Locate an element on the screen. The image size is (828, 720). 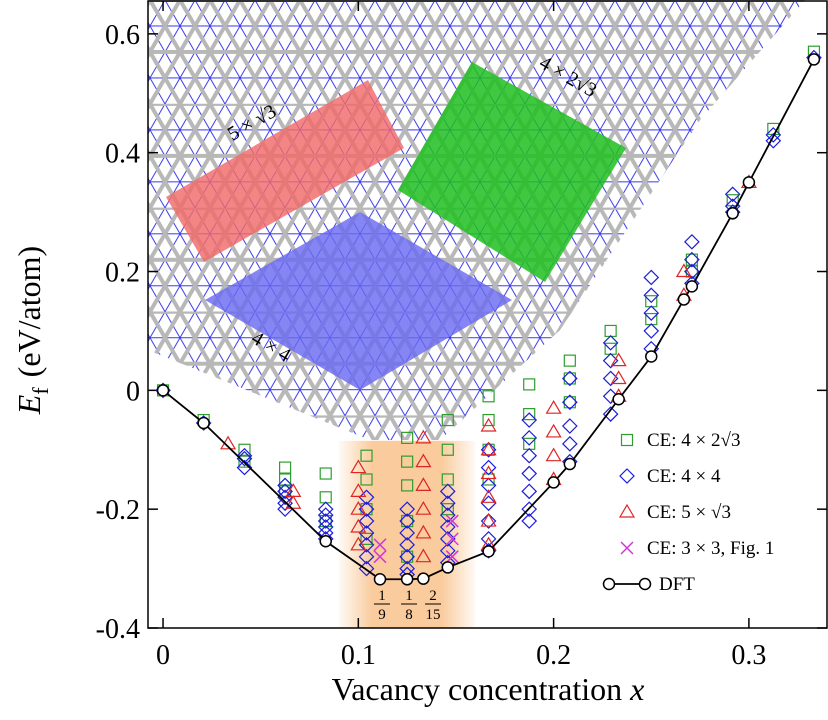
legend-label: CE: 5 × √3 is located at coordinates (689, 512).